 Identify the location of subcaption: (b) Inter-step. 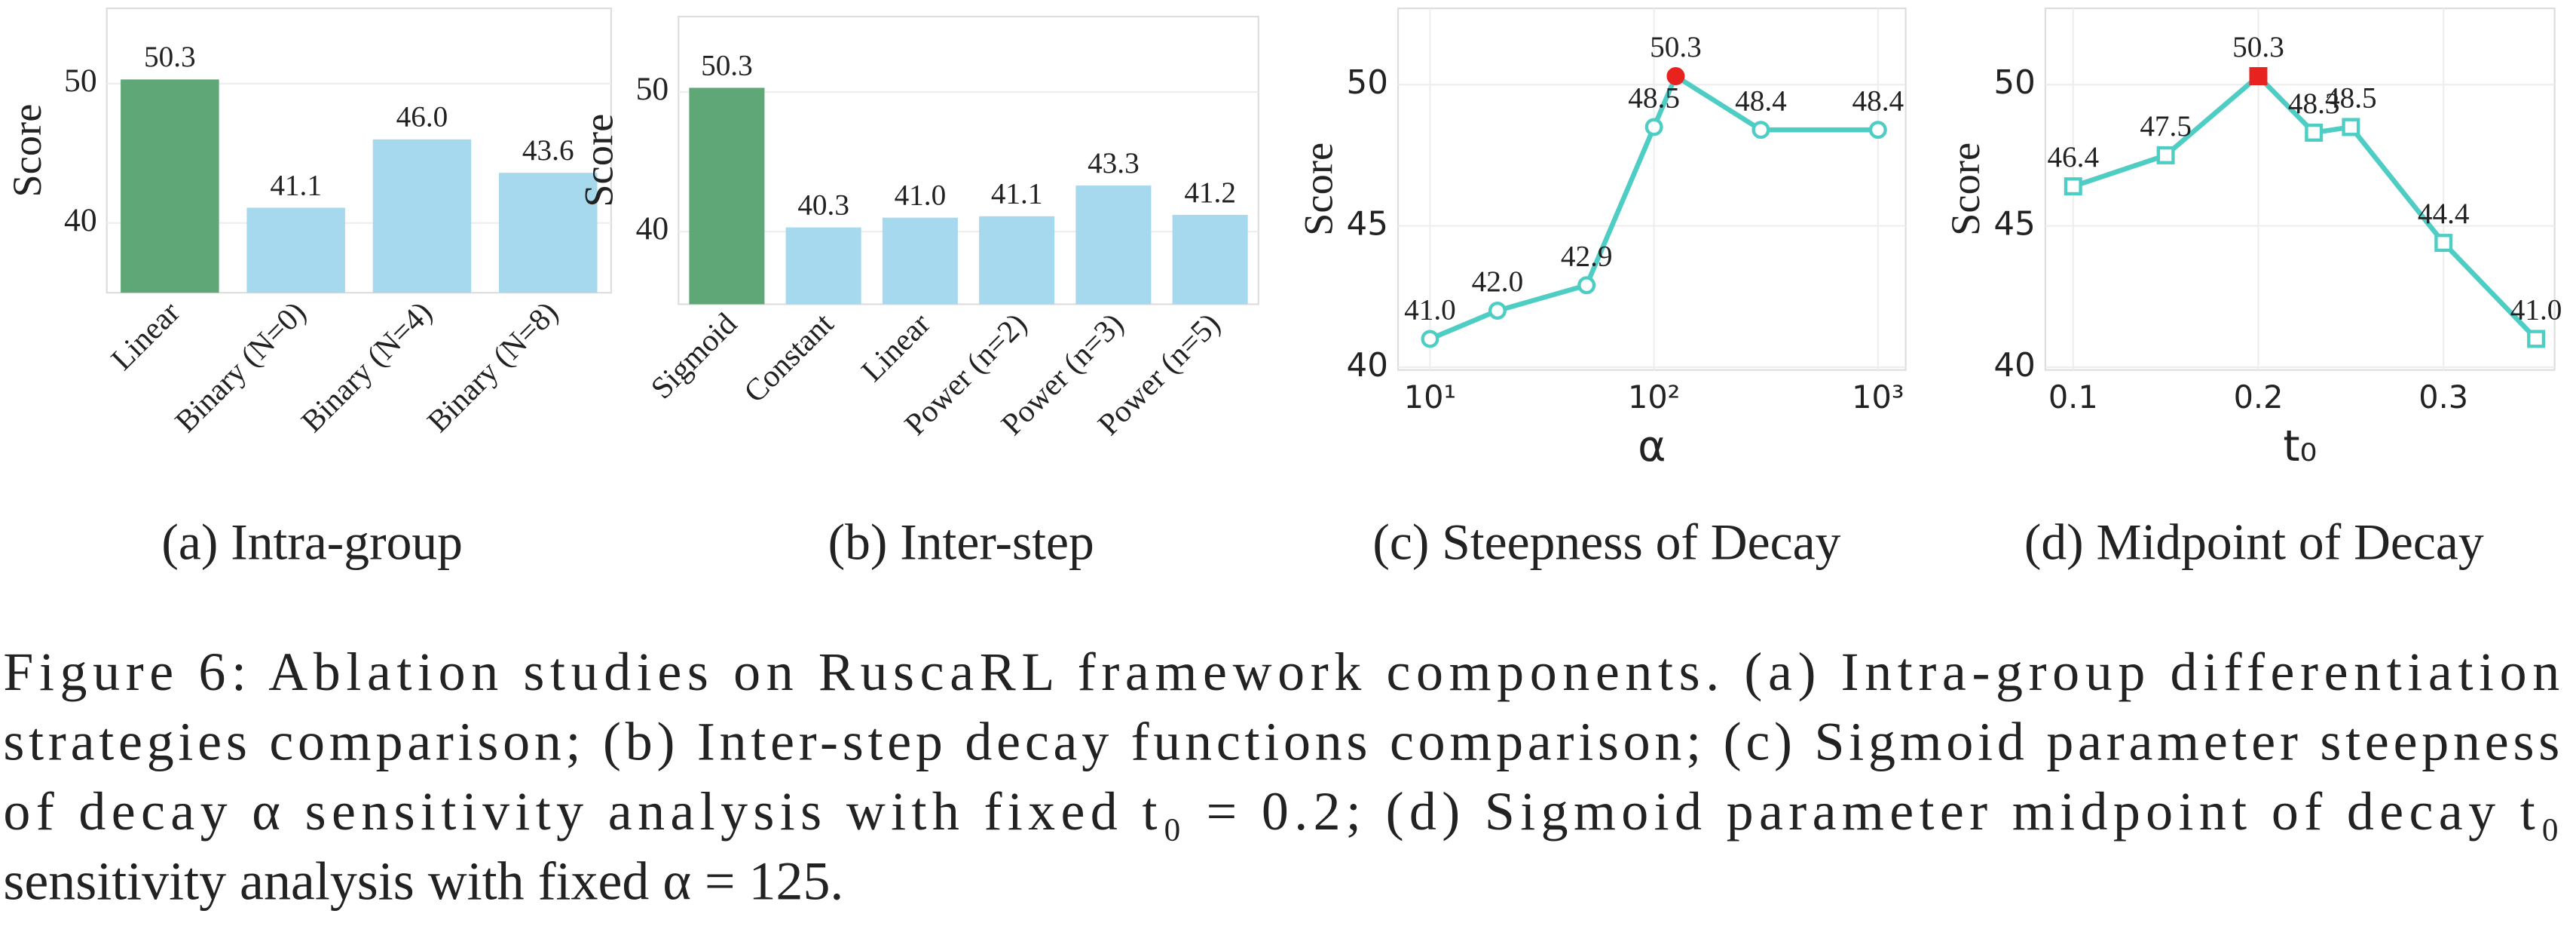
(961, 542).